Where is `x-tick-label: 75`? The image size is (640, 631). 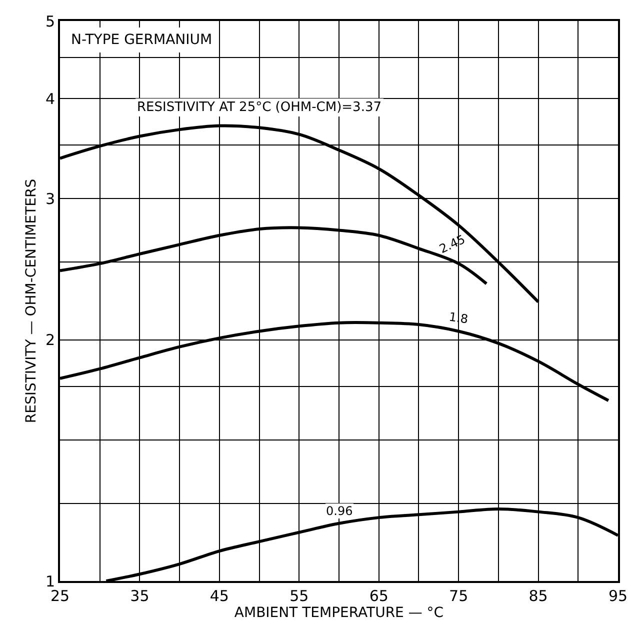
x-tick-label: 75 is located at coordinates (458, 596).